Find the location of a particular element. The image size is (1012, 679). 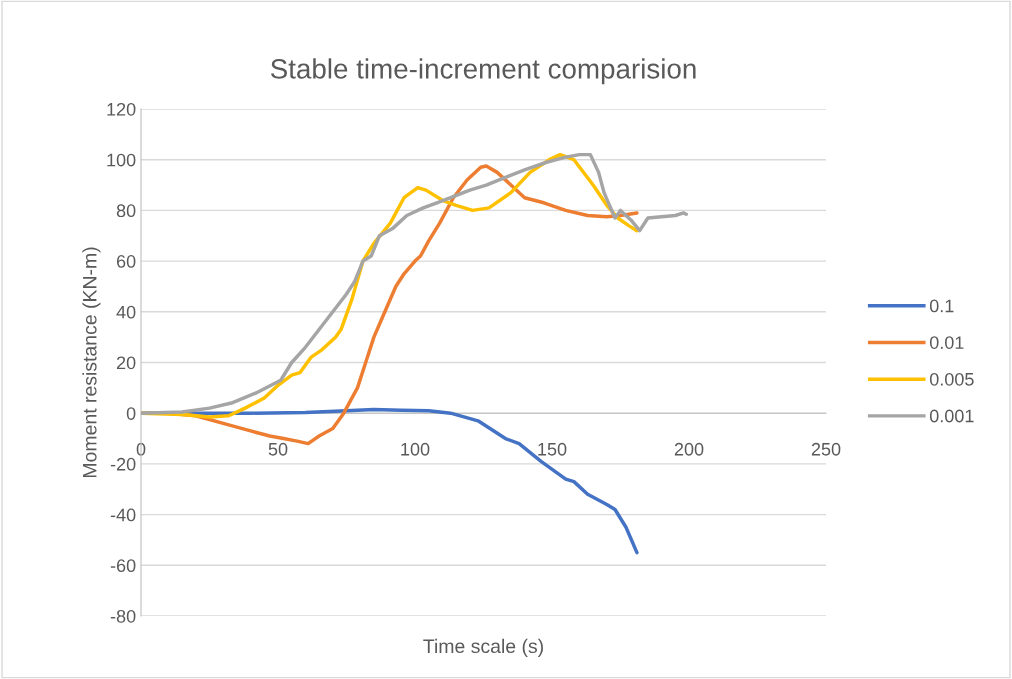

chart-title: Stable time-increment comparision is located at coordinates (483, 71).